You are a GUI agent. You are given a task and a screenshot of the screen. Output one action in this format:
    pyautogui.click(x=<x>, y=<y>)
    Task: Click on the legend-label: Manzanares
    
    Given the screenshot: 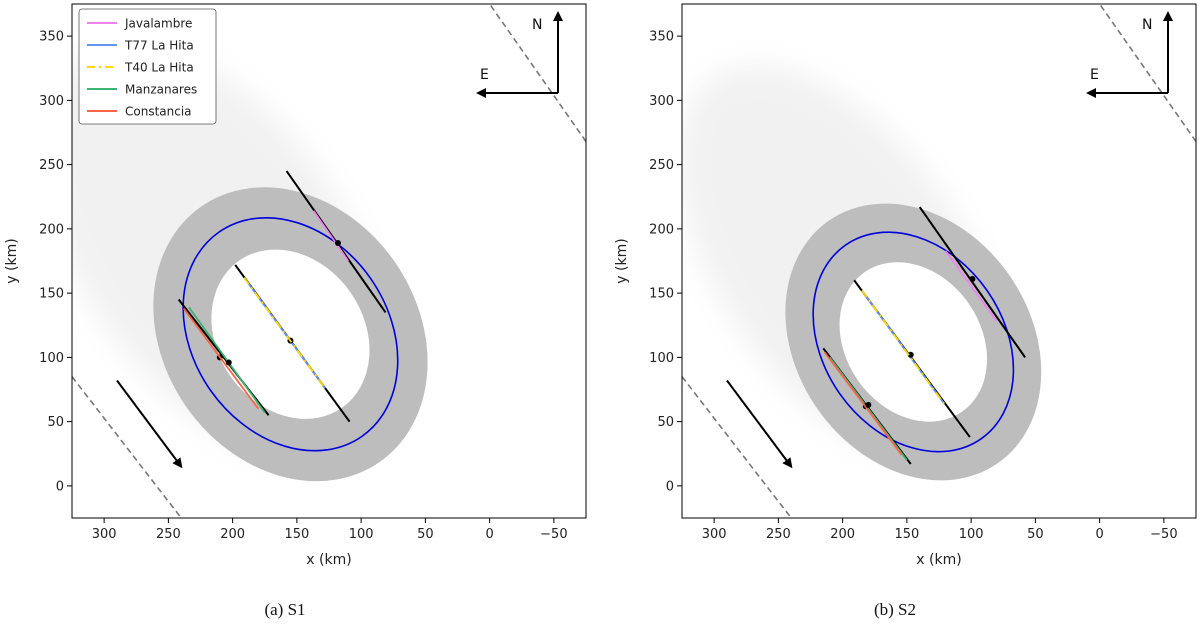 What is the action you would take?
    pyautogui.click(x=161, y=90)
    